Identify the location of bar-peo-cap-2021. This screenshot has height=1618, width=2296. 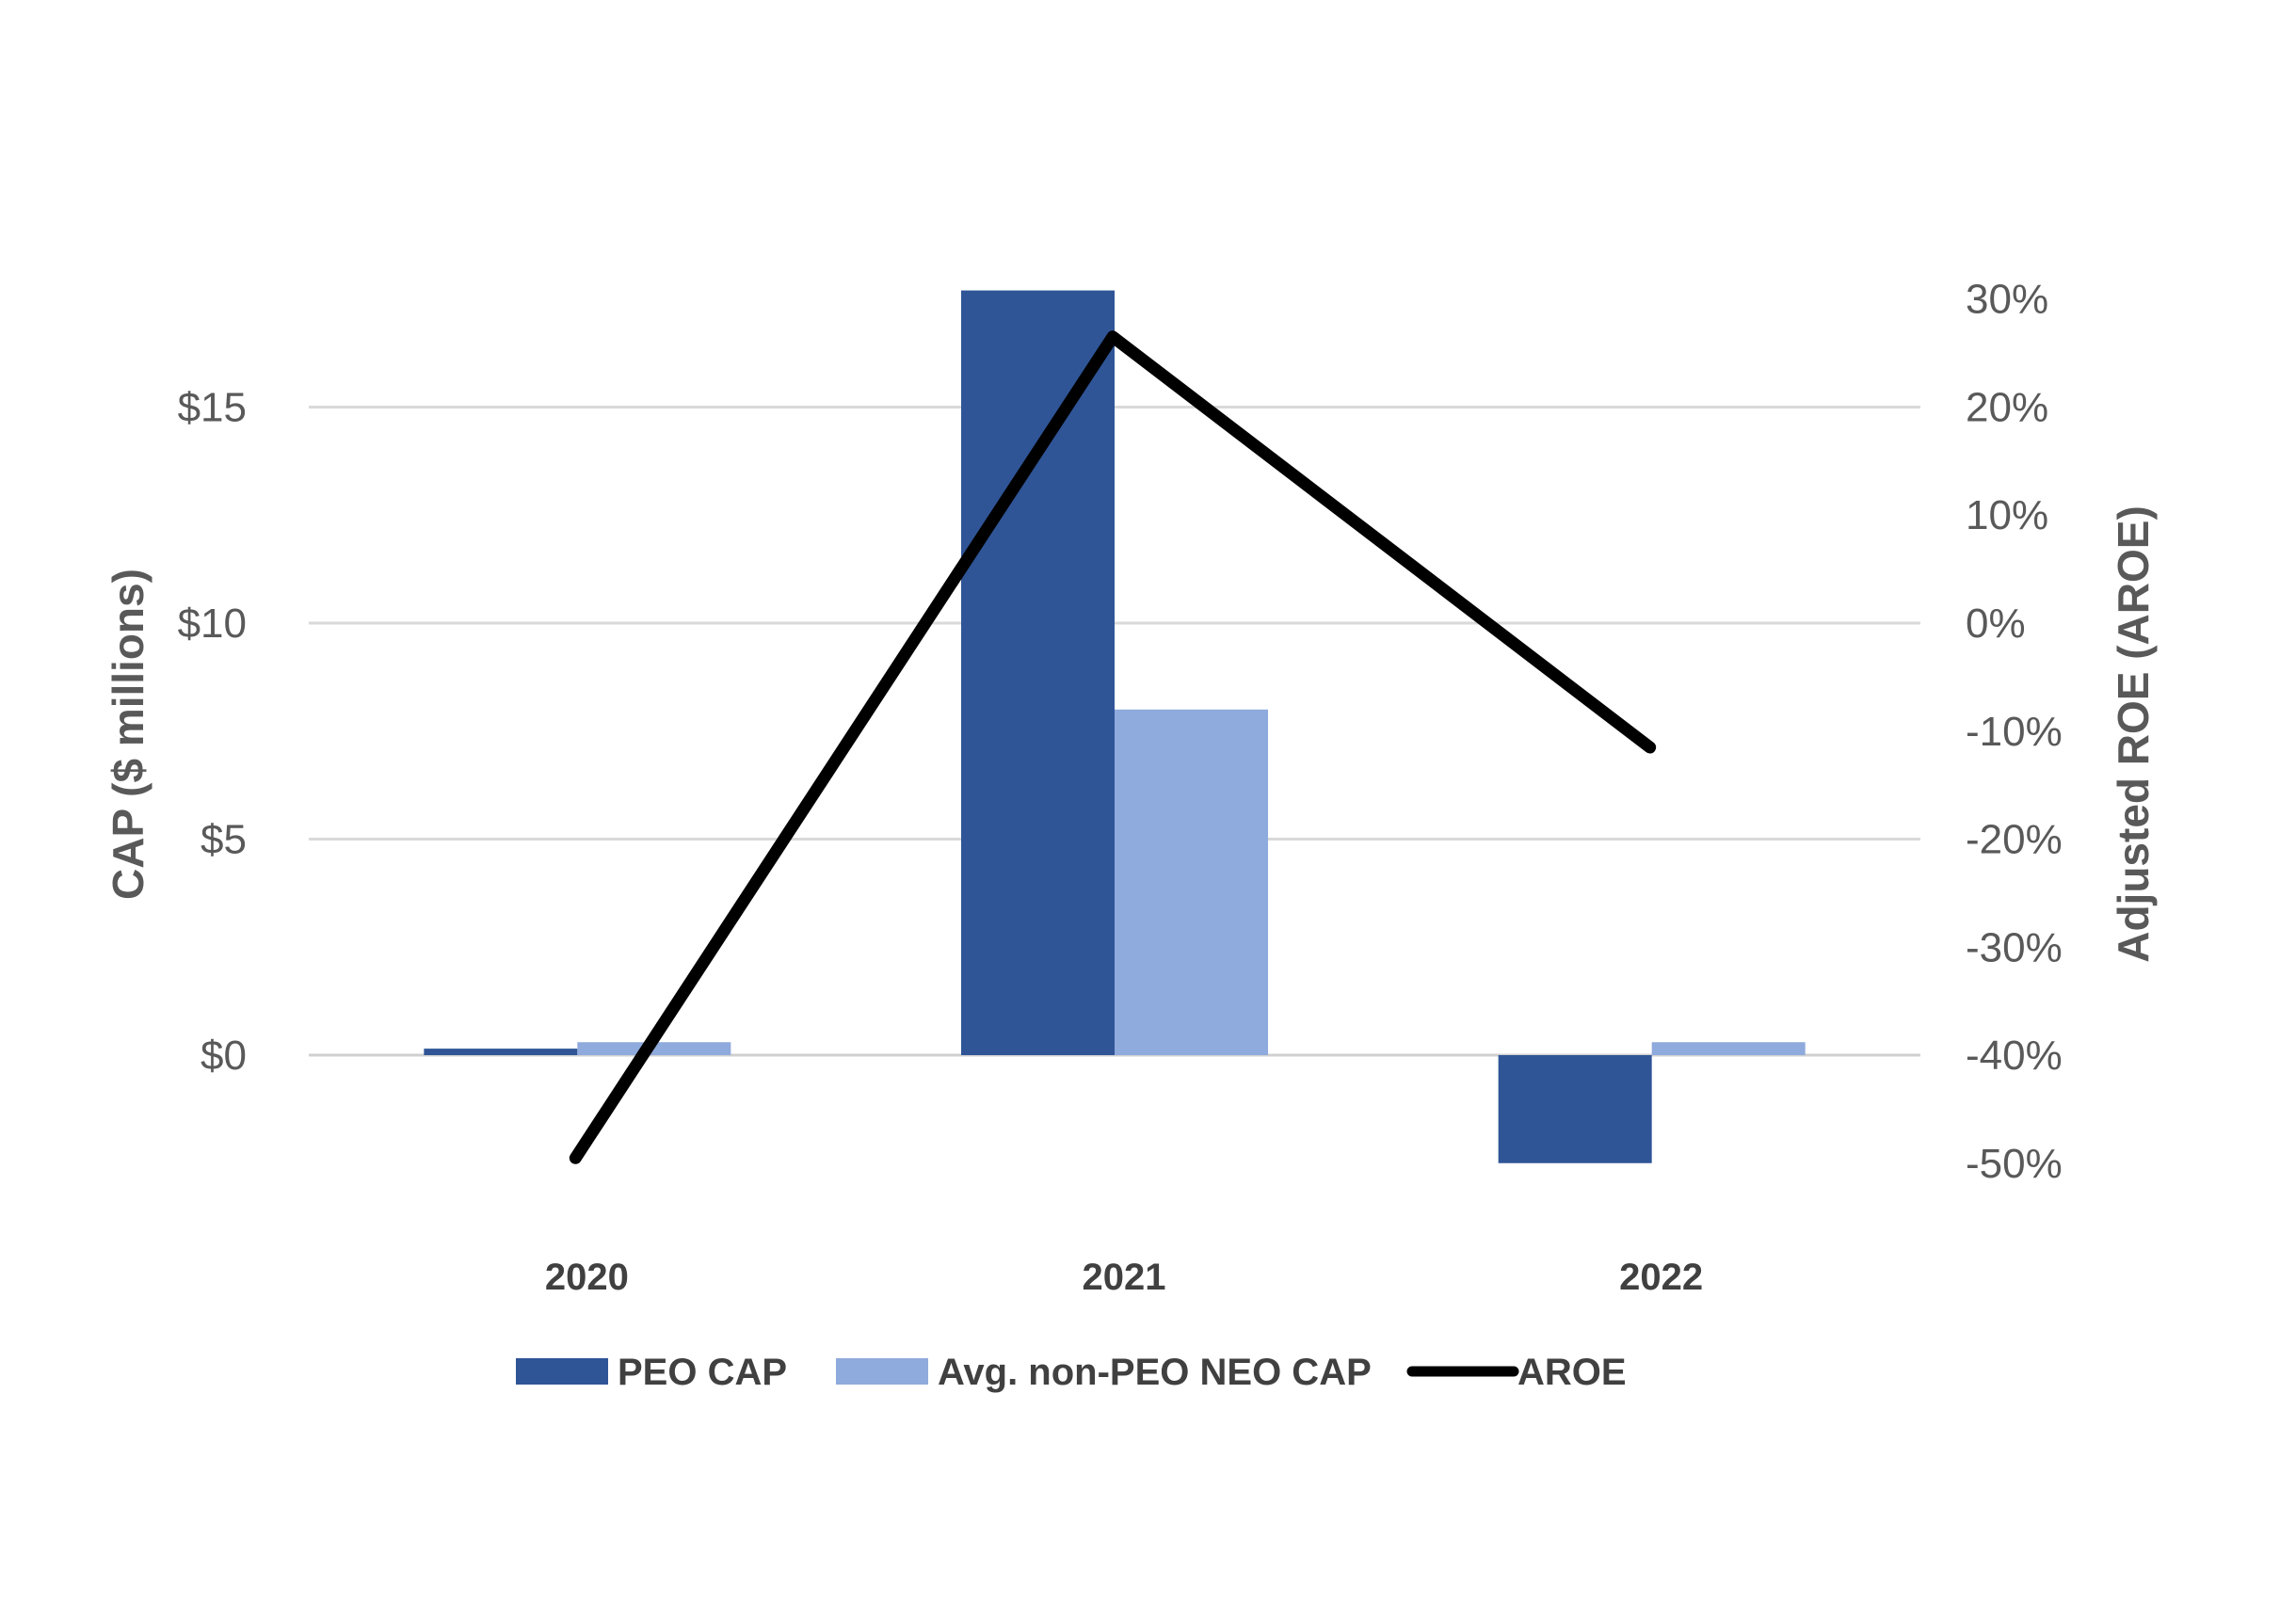
(1038, 673).